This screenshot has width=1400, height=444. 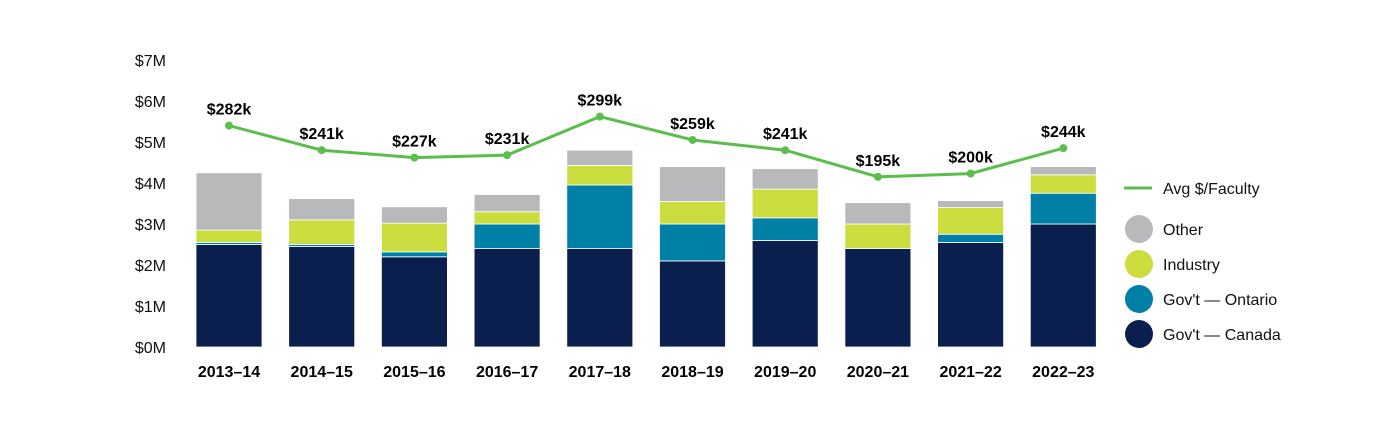 I want to click on x-tick-label: 2020–21, so click(x=878, y=372).